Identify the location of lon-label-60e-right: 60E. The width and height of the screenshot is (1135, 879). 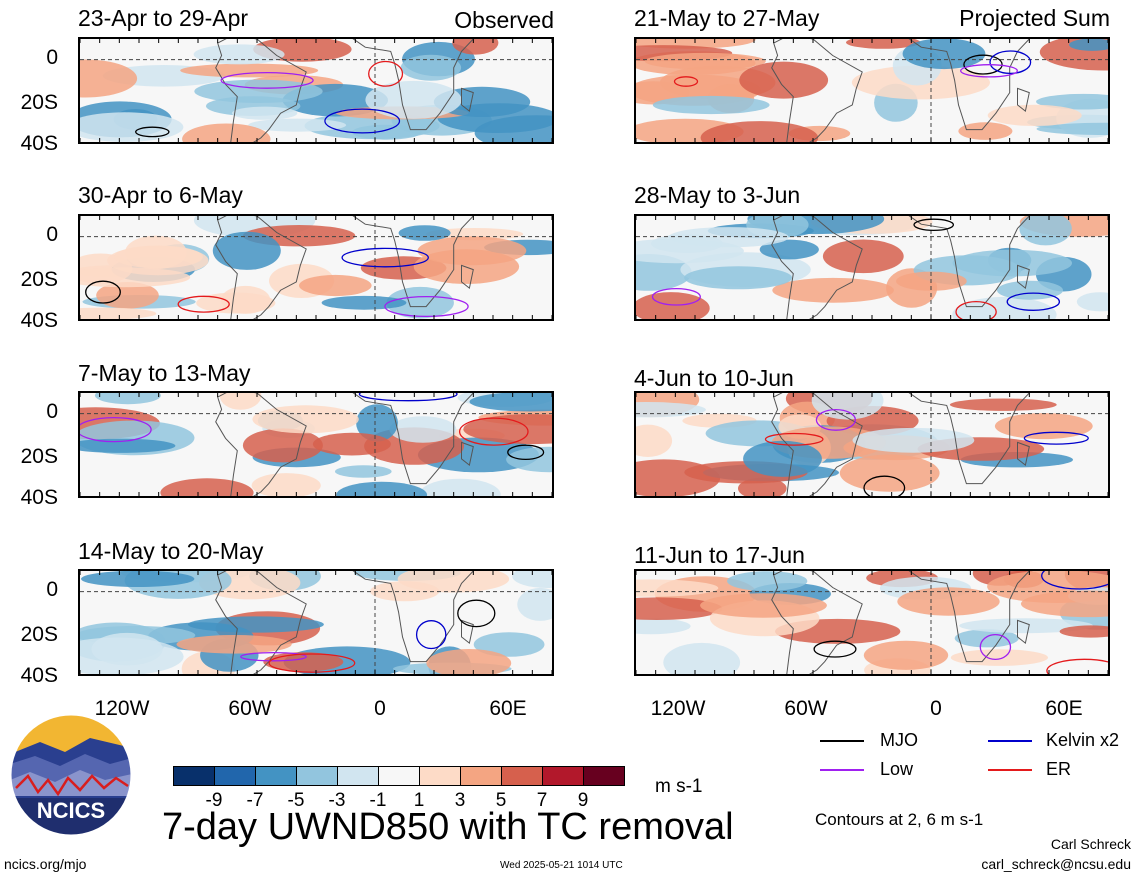
(1064, 708).